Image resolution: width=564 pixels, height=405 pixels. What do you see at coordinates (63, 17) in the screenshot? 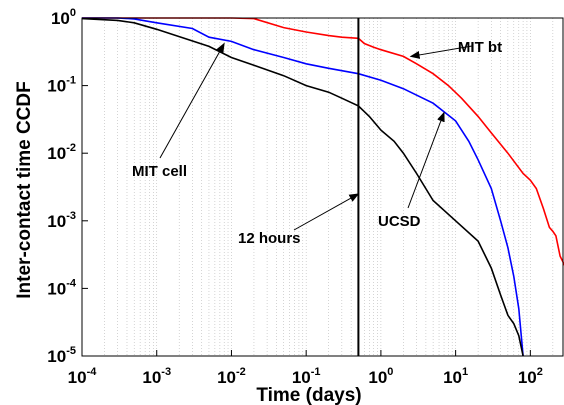
I see `y-tick-label: 10⁰` at bounding box center [63, 17].